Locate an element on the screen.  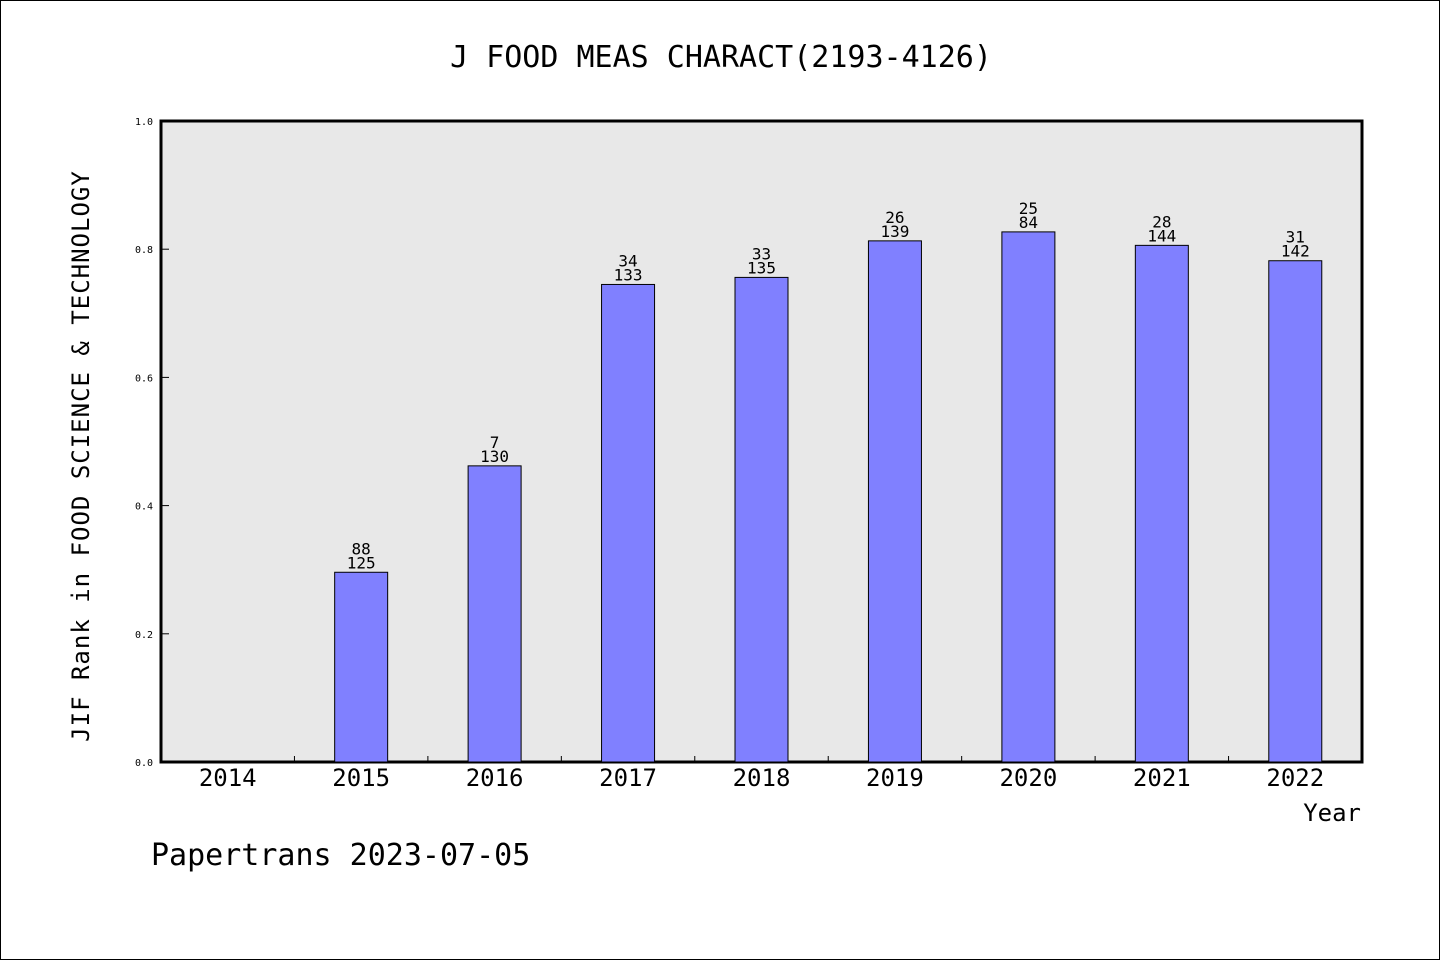
x-axis-label: Year is located at coordinates (1332, 813).